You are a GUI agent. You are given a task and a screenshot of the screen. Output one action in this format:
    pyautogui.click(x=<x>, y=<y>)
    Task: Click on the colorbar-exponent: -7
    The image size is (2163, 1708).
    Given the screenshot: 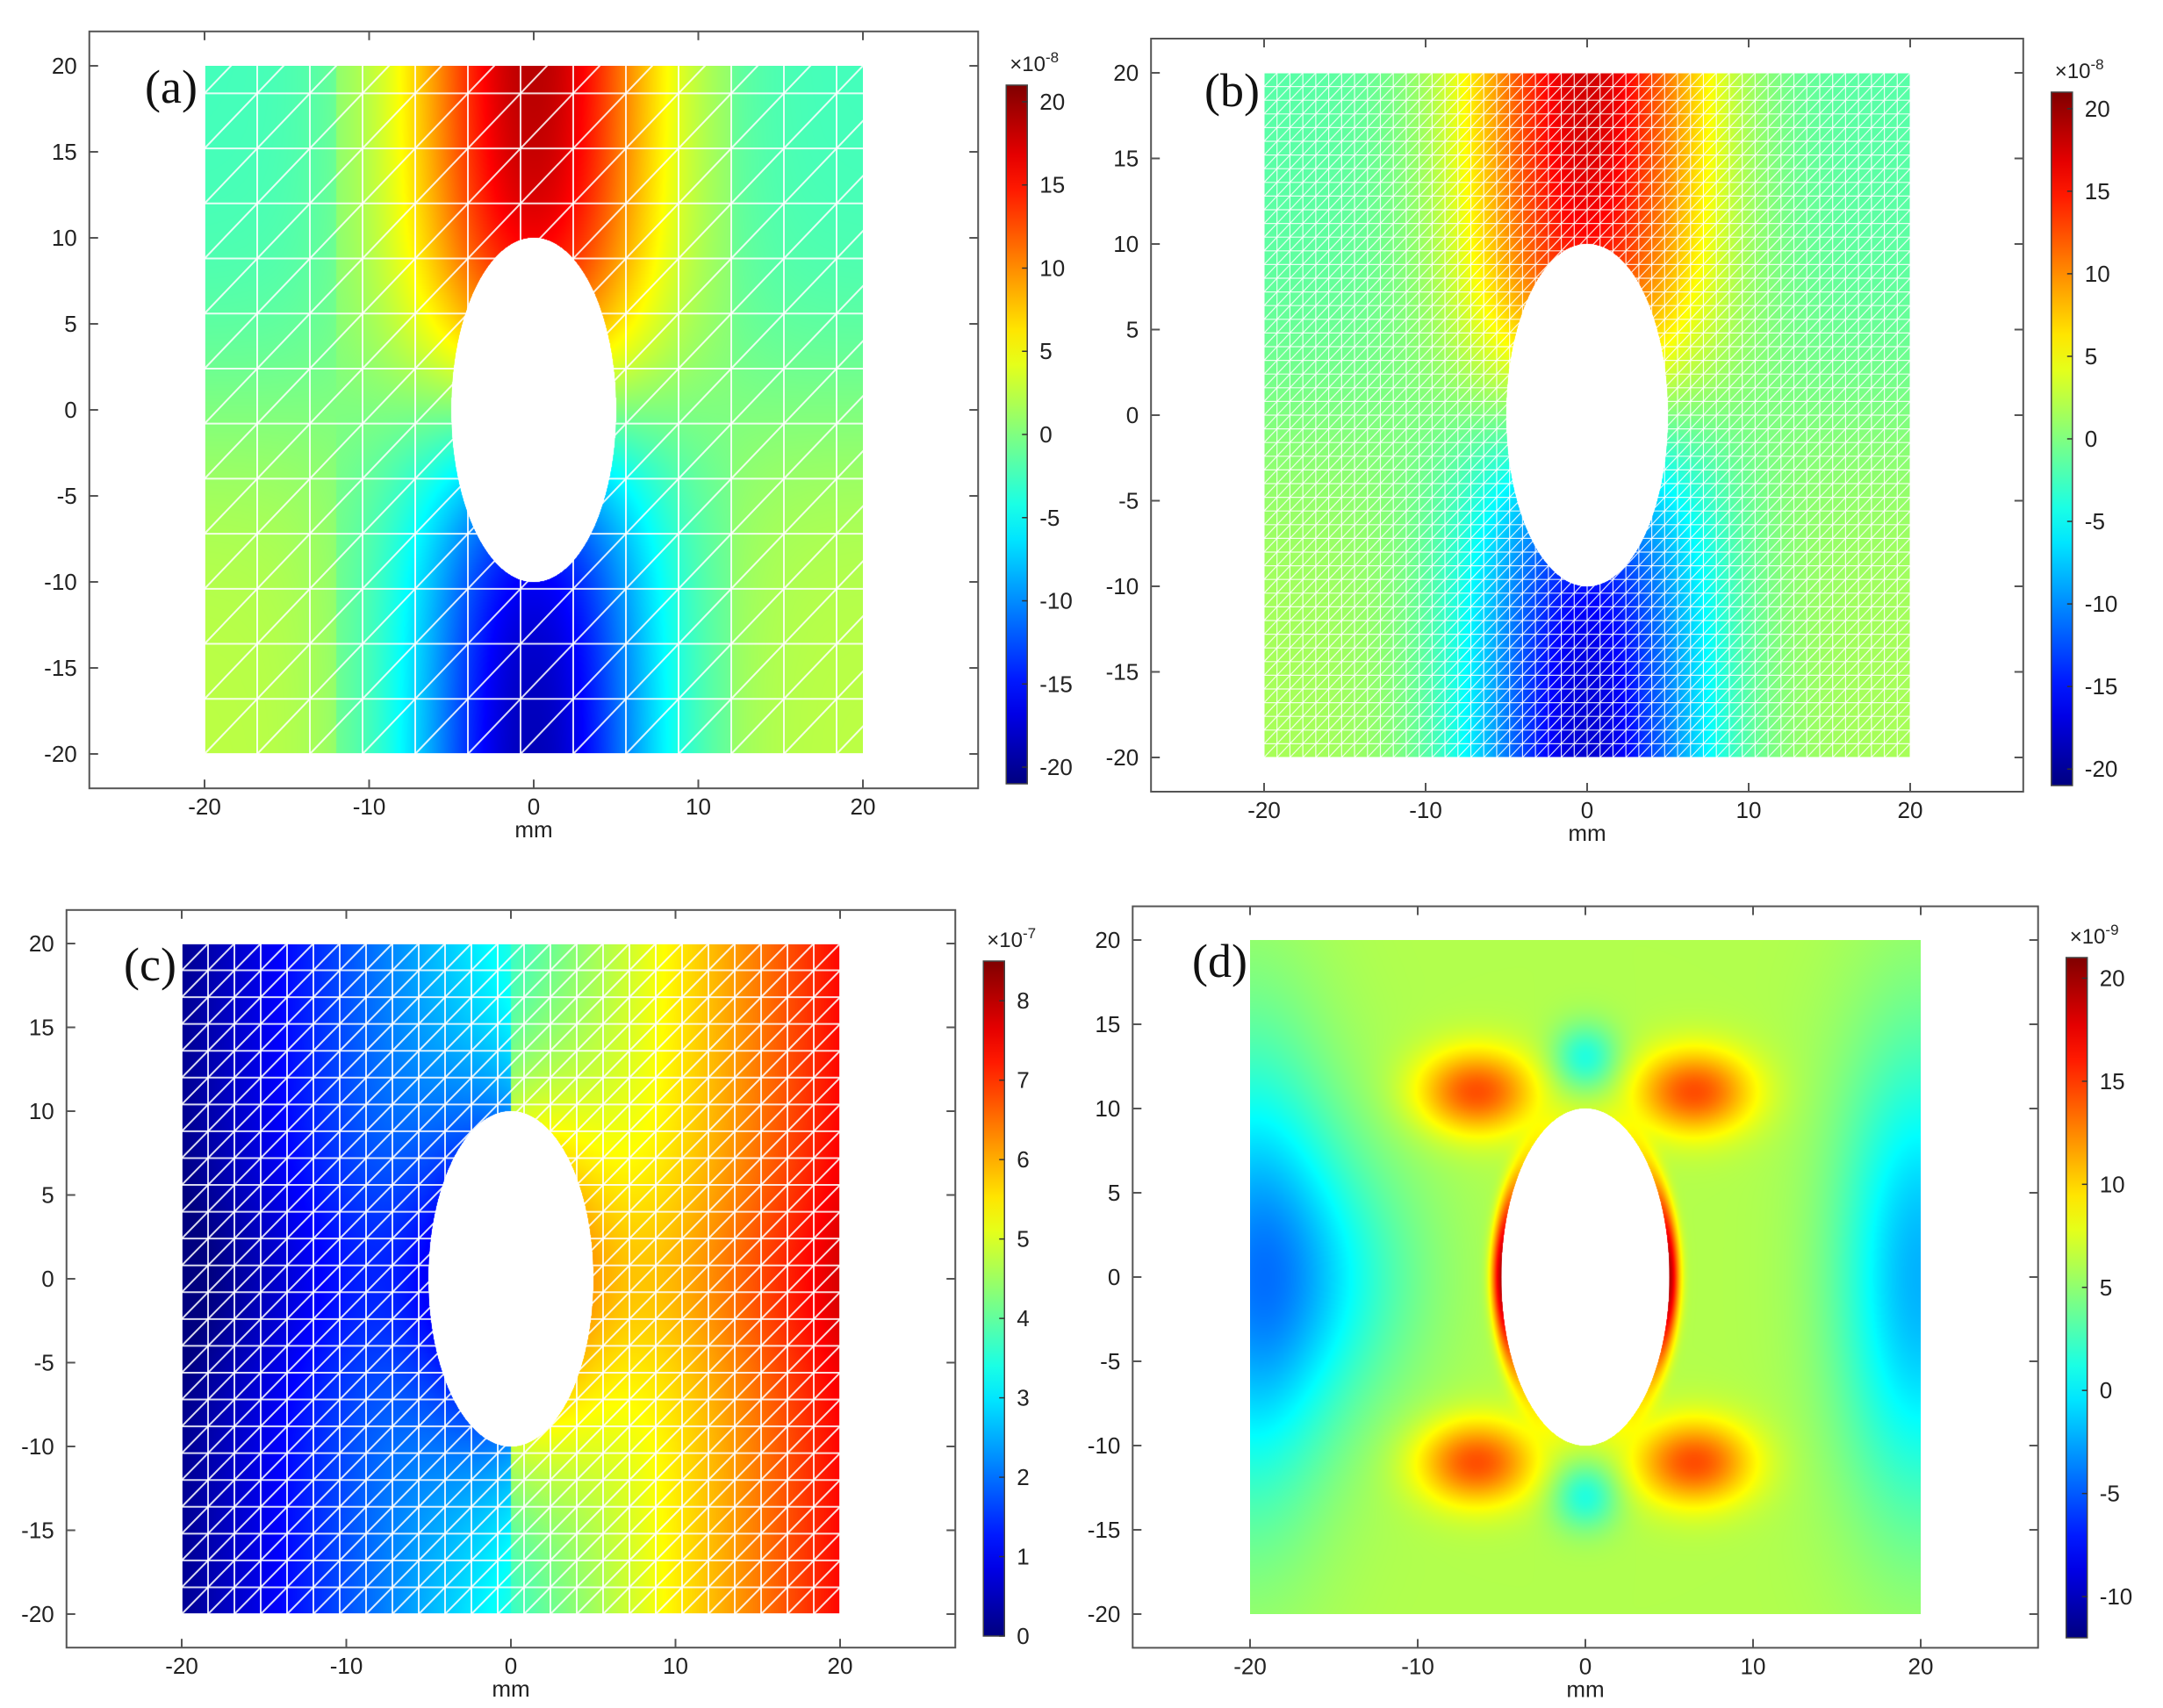 What is the action you would take?
    pyautogui.click(x=1029, y=933)
    